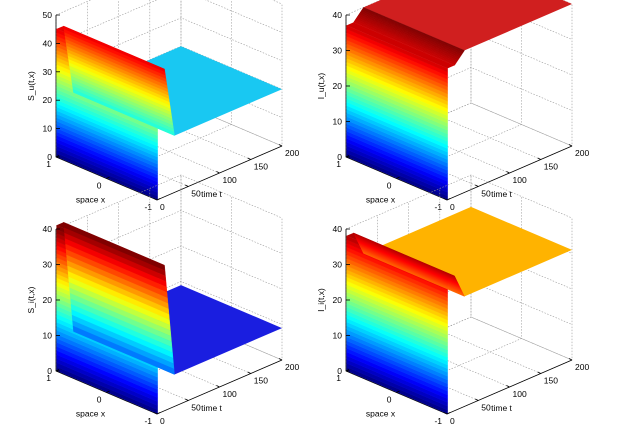 Image resolution: width=634 pixels, height=442 pixels. I want to click on z-tick-label: 50, so click(48, 15).